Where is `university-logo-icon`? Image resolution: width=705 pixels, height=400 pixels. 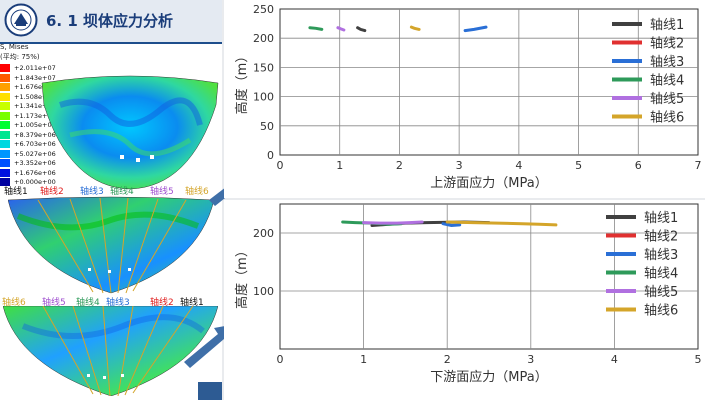 university-logo-icon is located at coordinates (21, 20).